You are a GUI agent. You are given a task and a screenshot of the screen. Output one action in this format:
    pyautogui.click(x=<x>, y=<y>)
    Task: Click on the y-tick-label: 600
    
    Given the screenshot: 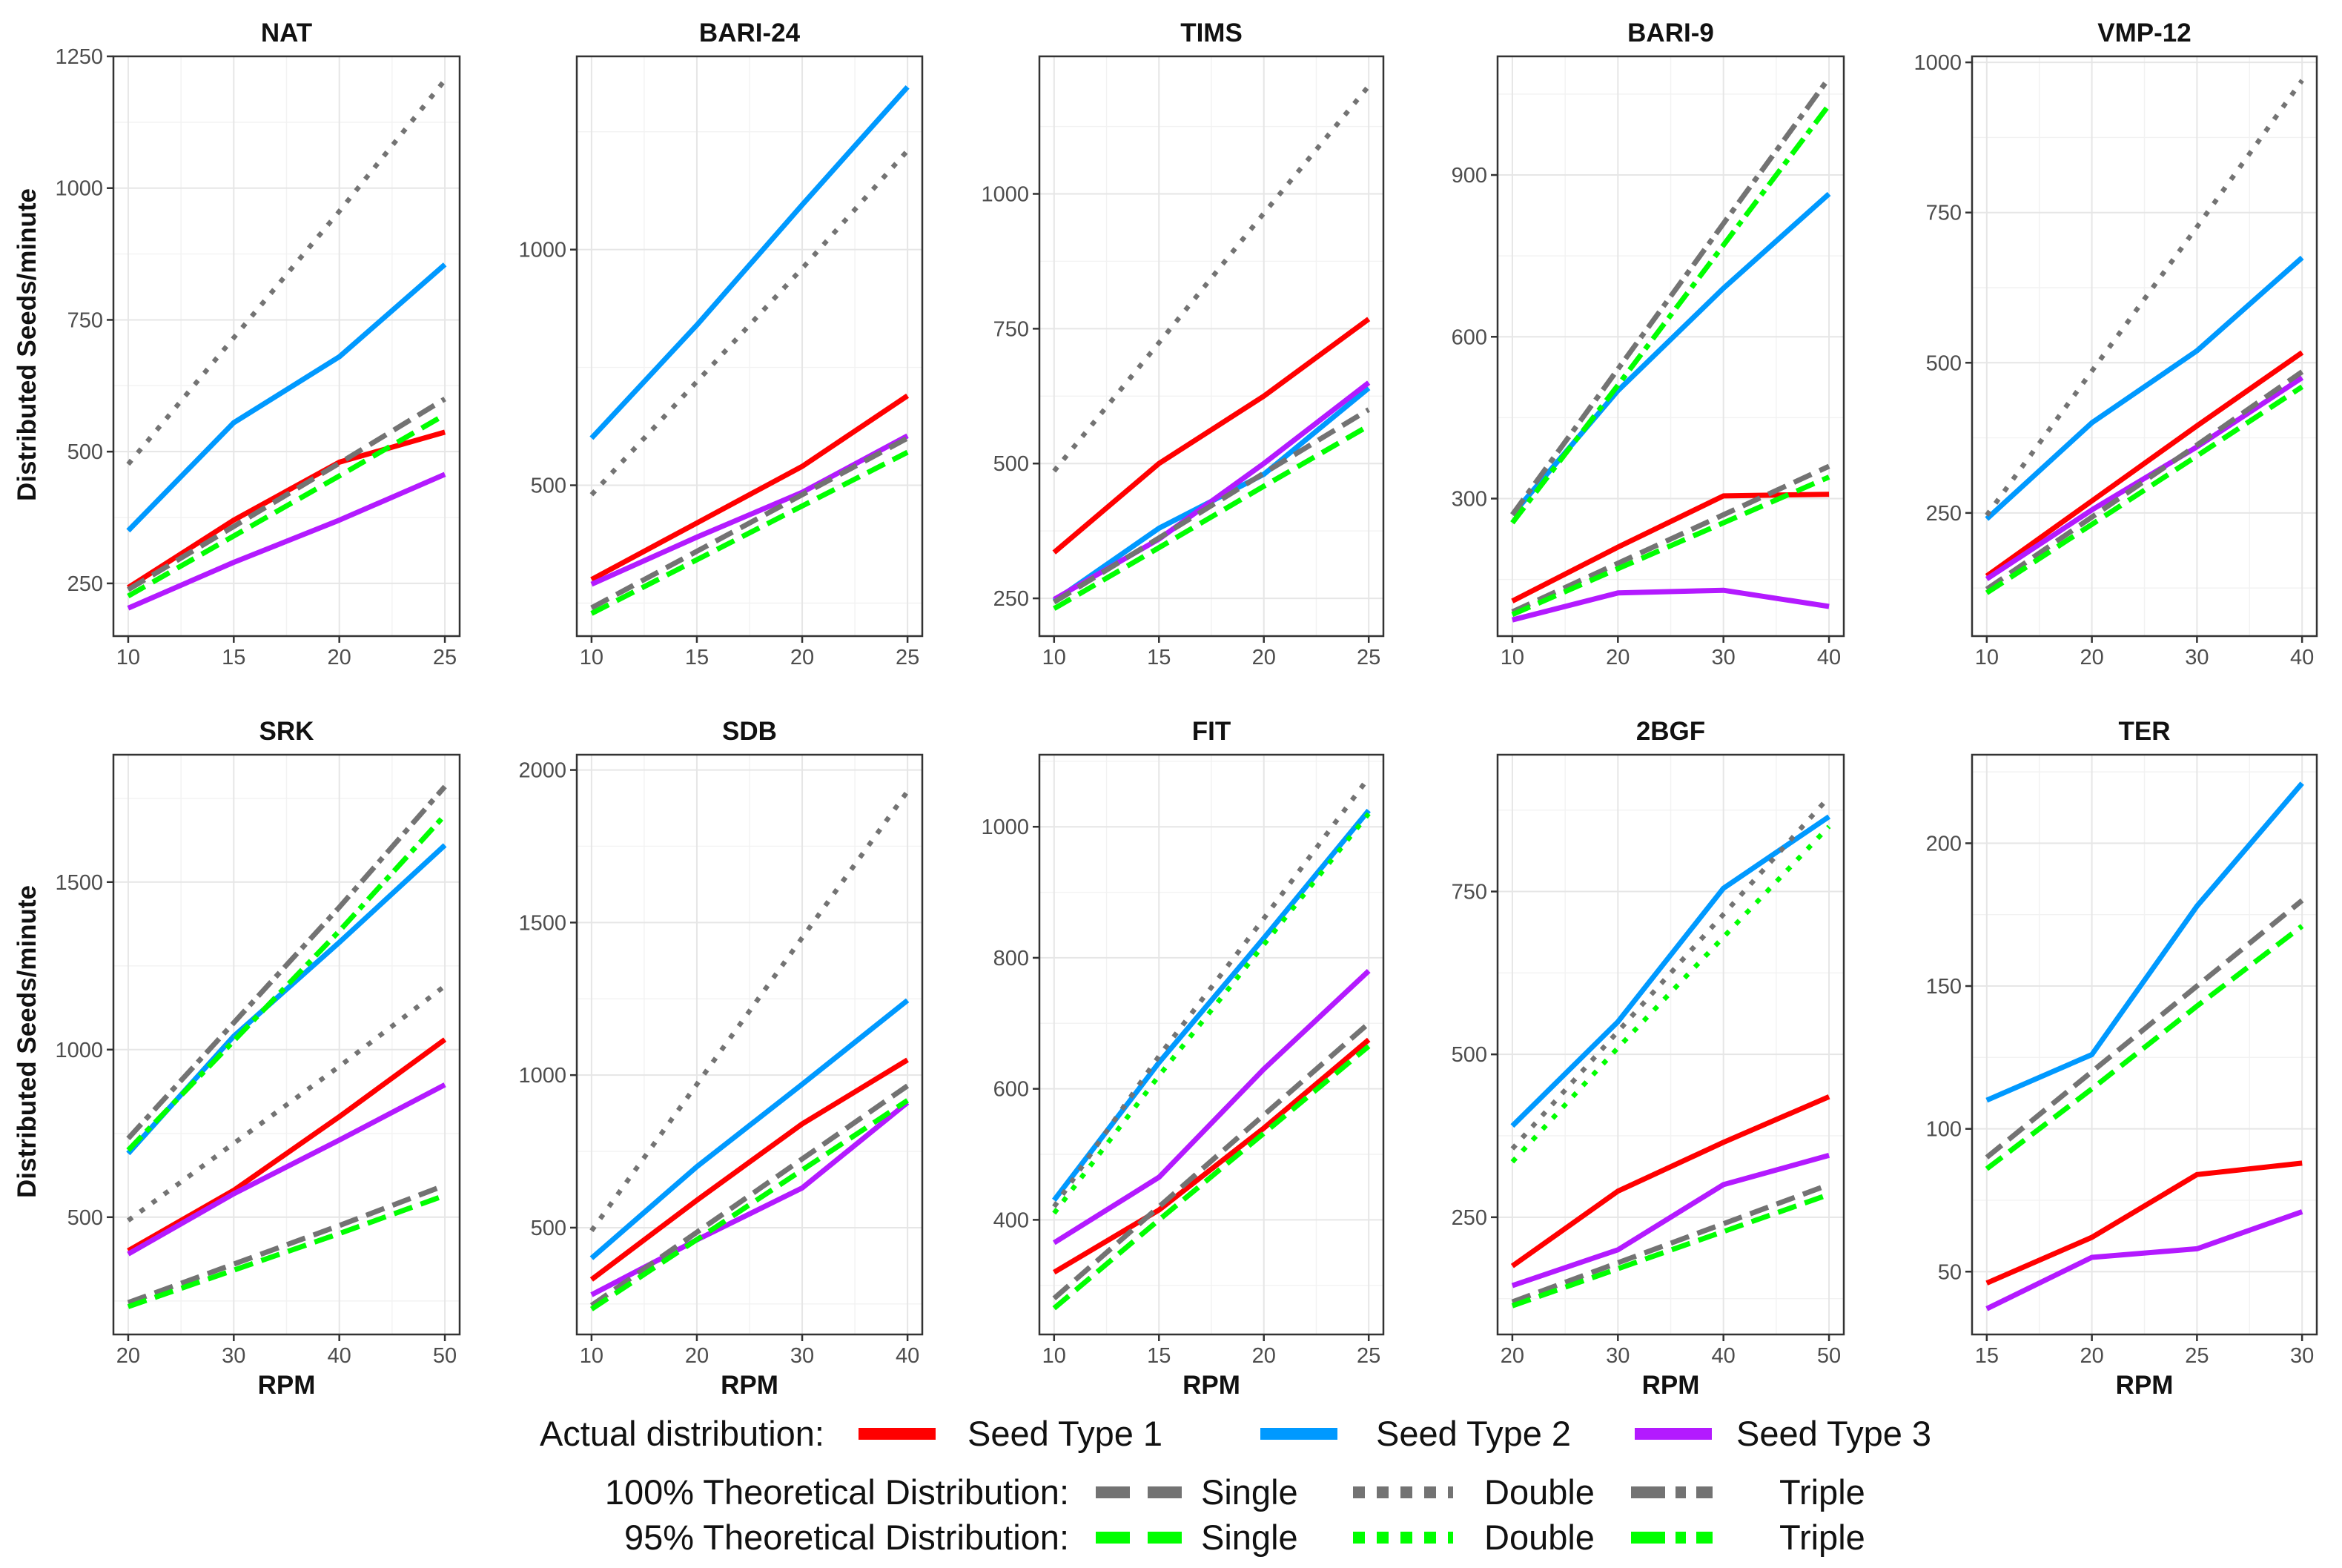 What is the action you would take?
    pyautogui.click(x=1469, y=337)
    